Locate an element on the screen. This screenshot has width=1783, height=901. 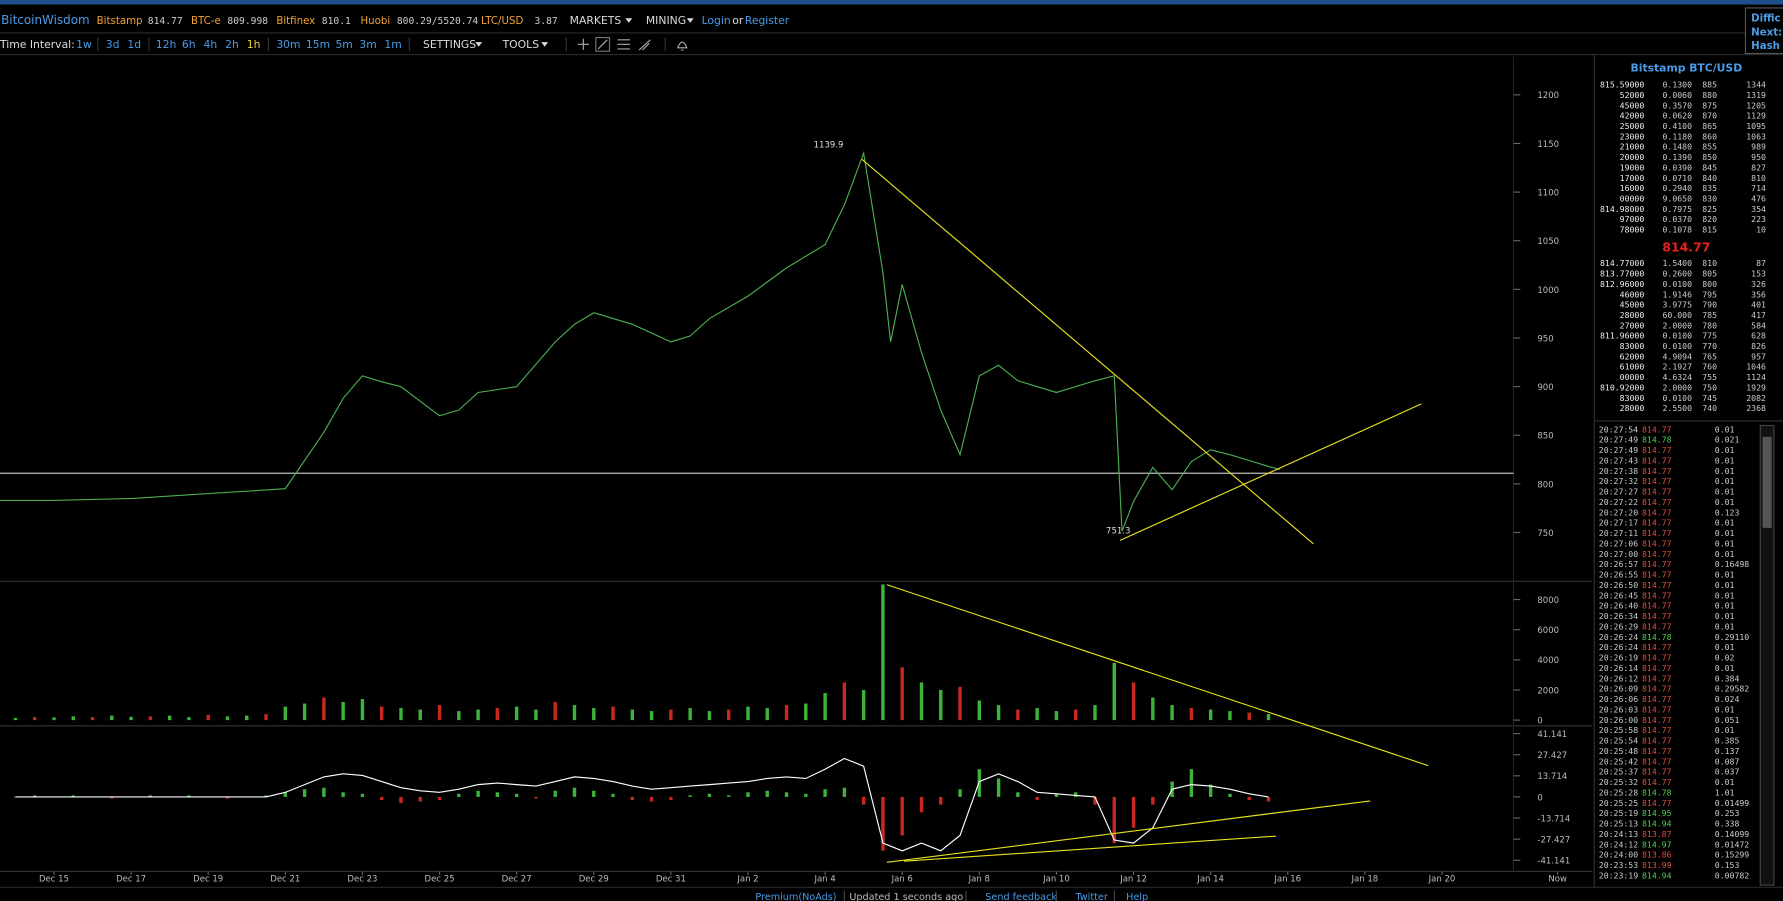
book-cell: 885 is located at coordinates (1709, 85).